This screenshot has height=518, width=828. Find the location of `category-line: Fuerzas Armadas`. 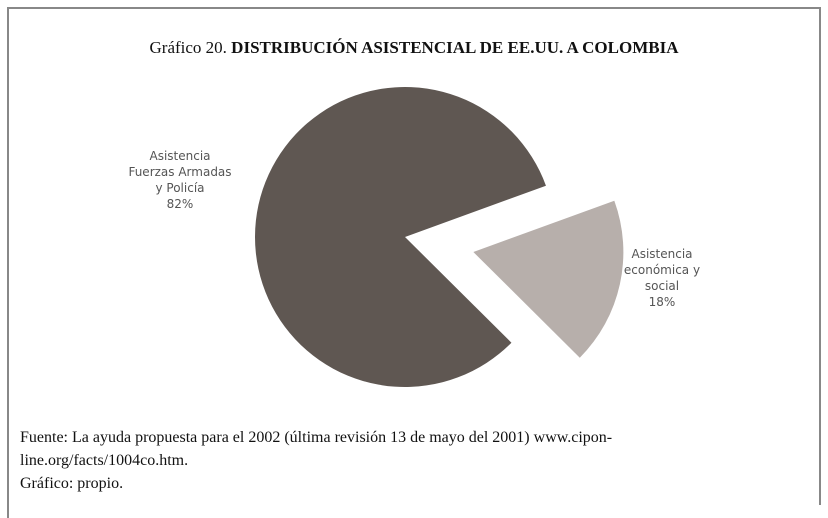

category-line: Fuerzas Armadas is located at coordinates (179, 172).